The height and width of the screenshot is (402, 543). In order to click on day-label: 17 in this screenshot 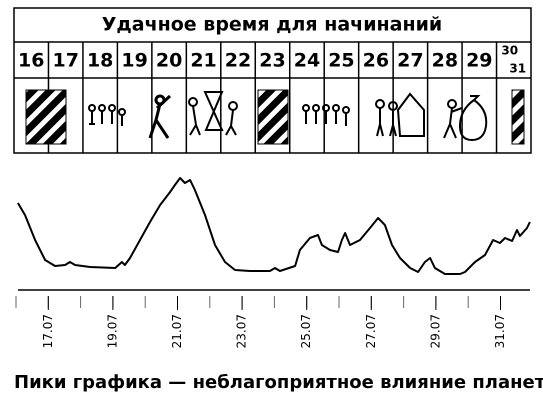, I will do `click(65, 61)`.